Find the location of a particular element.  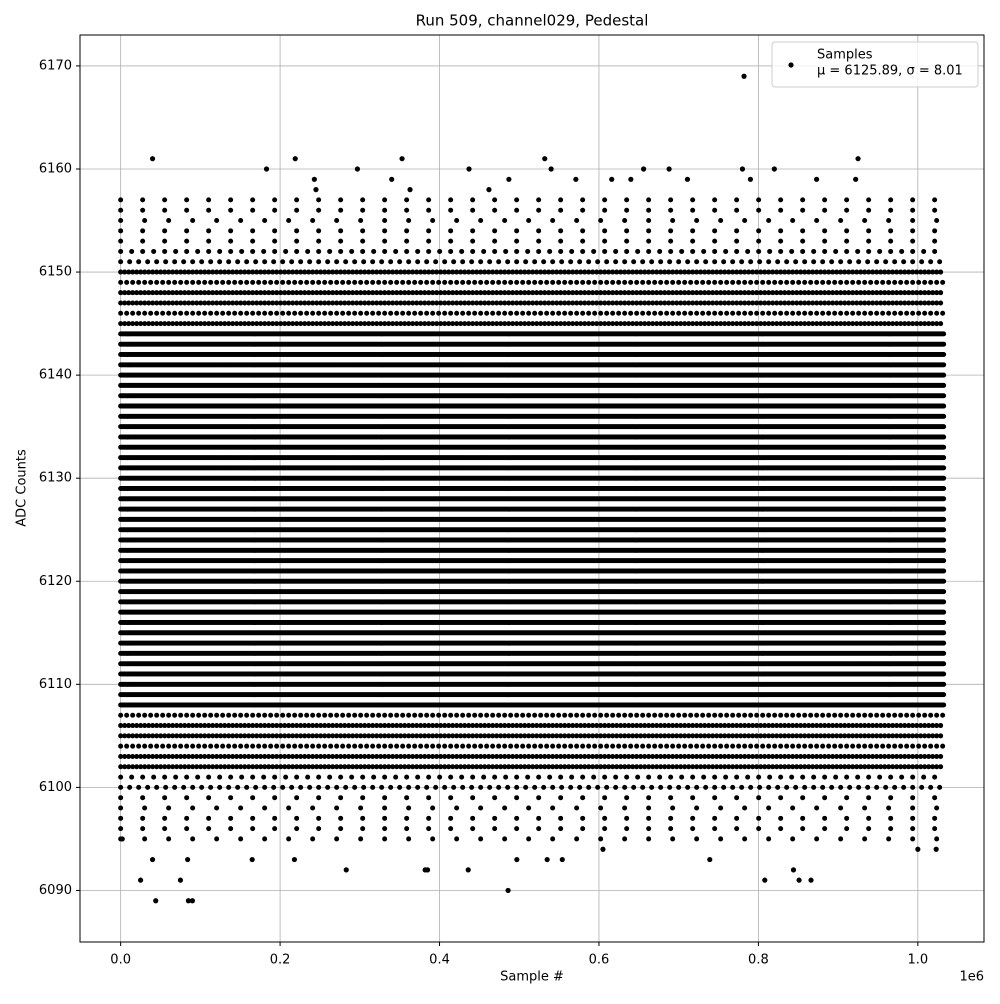

y-tick-label: 6100 is located at coordinates (55, 787).